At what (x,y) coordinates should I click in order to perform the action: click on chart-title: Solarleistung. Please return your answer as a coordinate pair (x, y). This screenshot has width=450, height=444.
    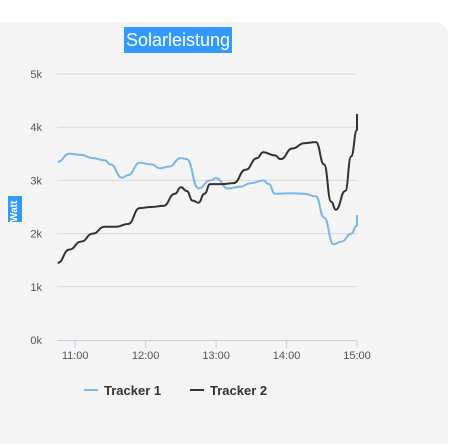
    Looking at the image, I should click on (178, 40).